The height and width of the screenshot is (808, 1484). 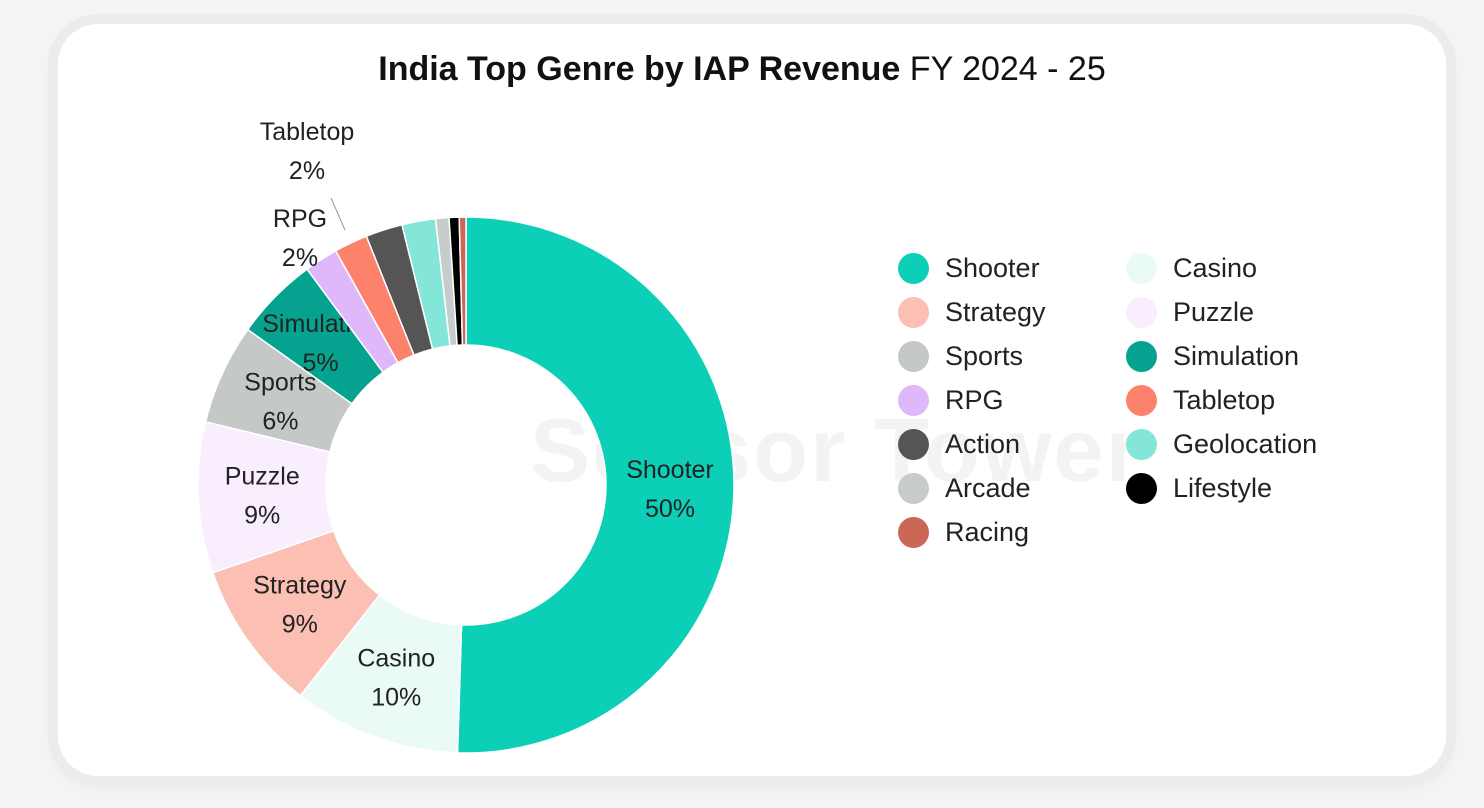 I want to click on data-label-value-strategy: 9%, so click(x=300, y=624).